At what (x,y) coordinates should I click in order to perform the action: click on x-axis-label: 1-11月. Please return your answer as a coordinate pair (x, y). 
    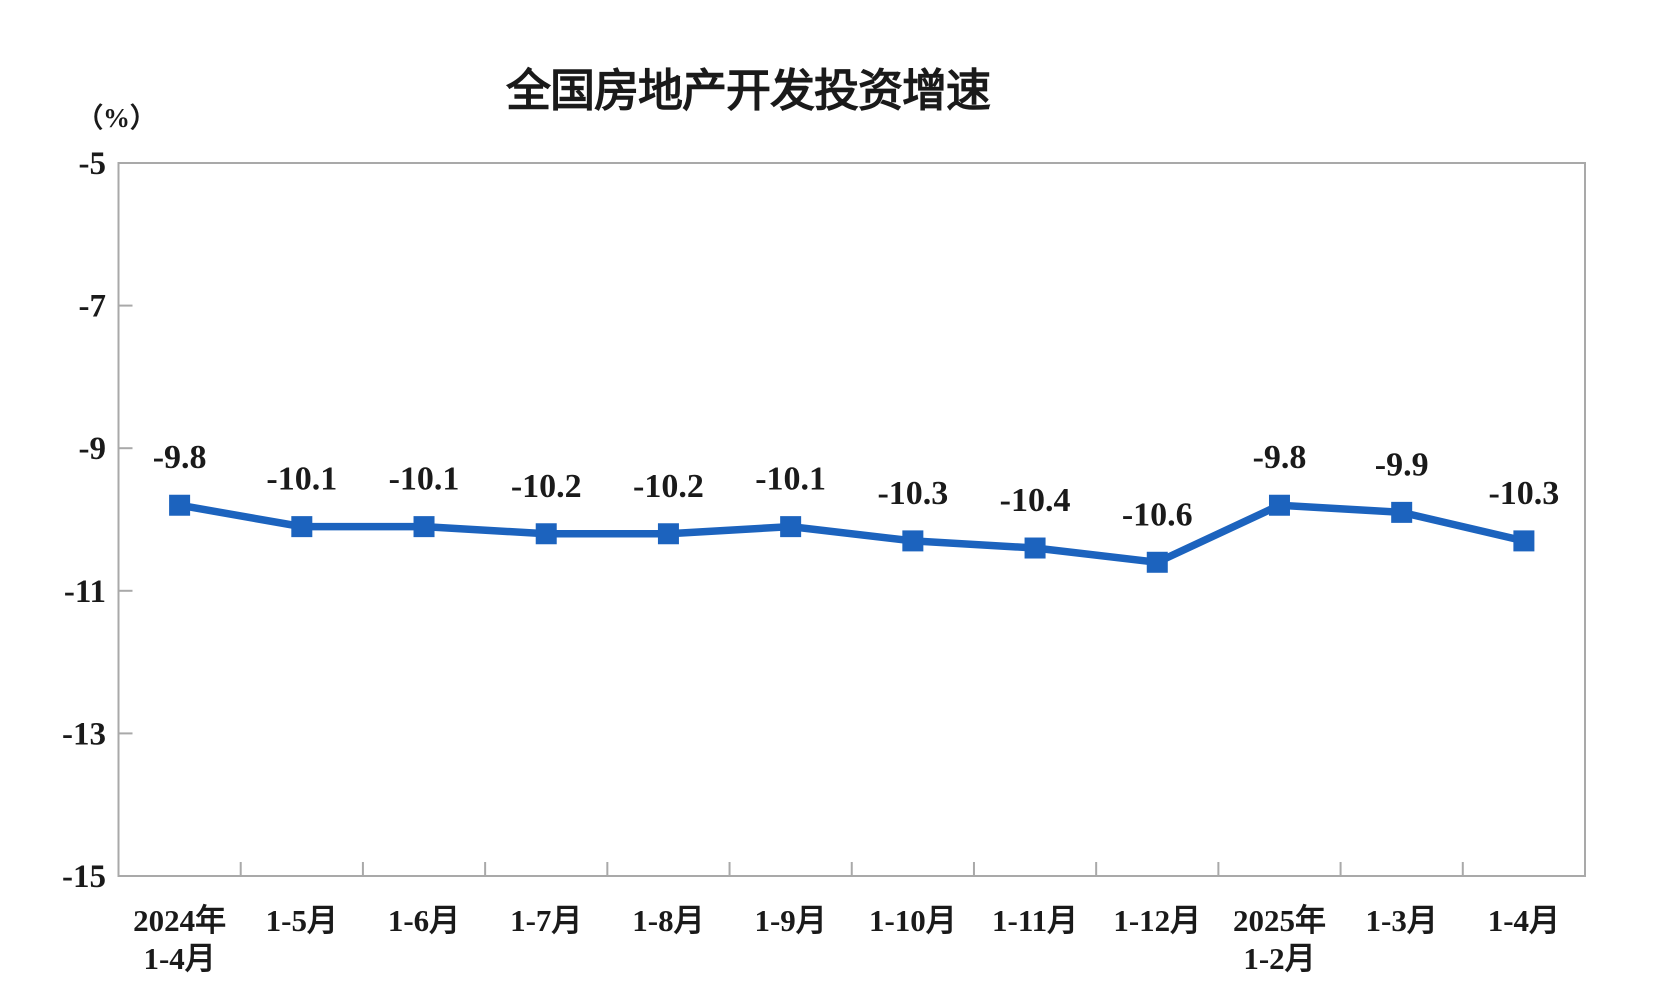
    Looking at the image, I should click on (1035, 920).